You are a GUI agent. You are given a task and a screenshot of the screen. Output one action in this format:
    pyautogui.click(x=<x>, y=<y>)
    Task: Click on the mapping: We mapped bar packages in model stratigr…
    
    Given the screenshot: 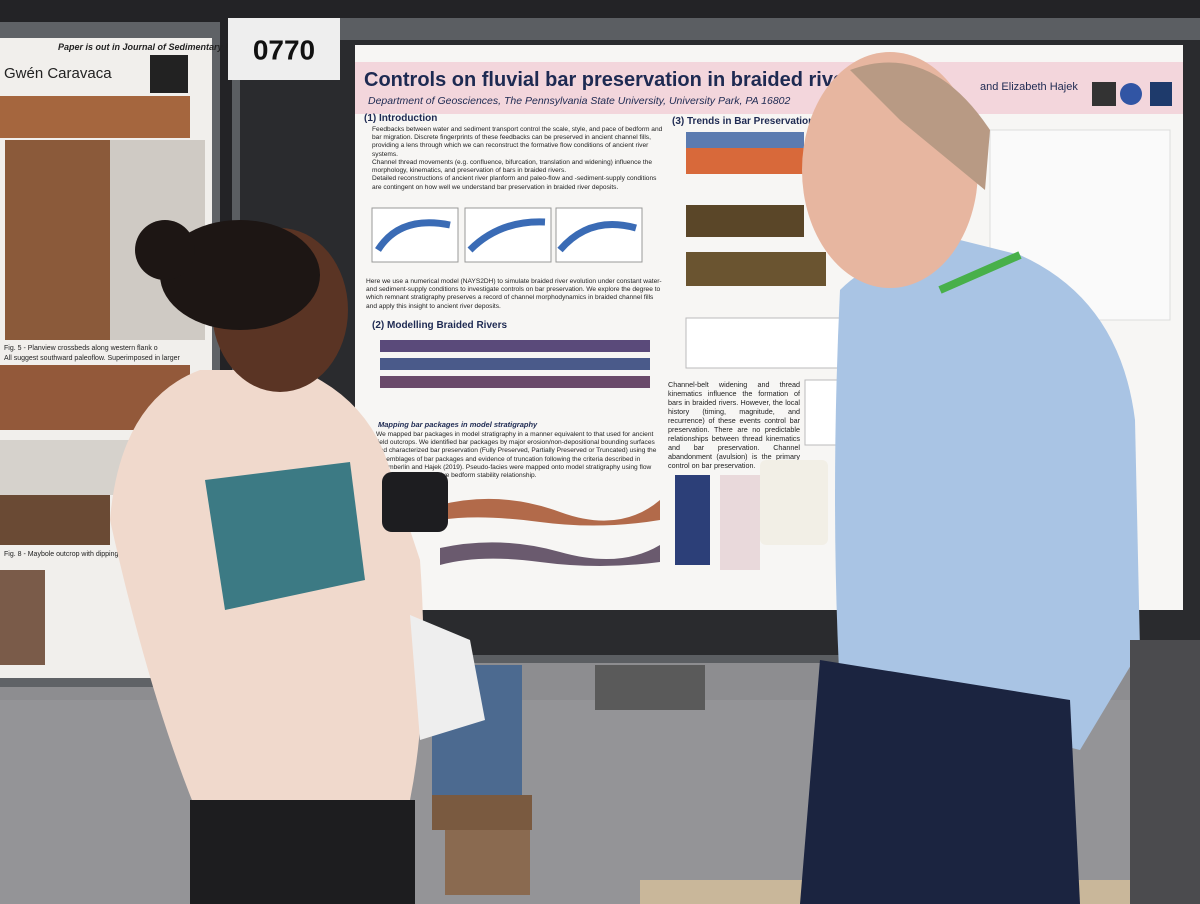 What is the action you would take?
    pyautogui.click(x=516, y=455)
    